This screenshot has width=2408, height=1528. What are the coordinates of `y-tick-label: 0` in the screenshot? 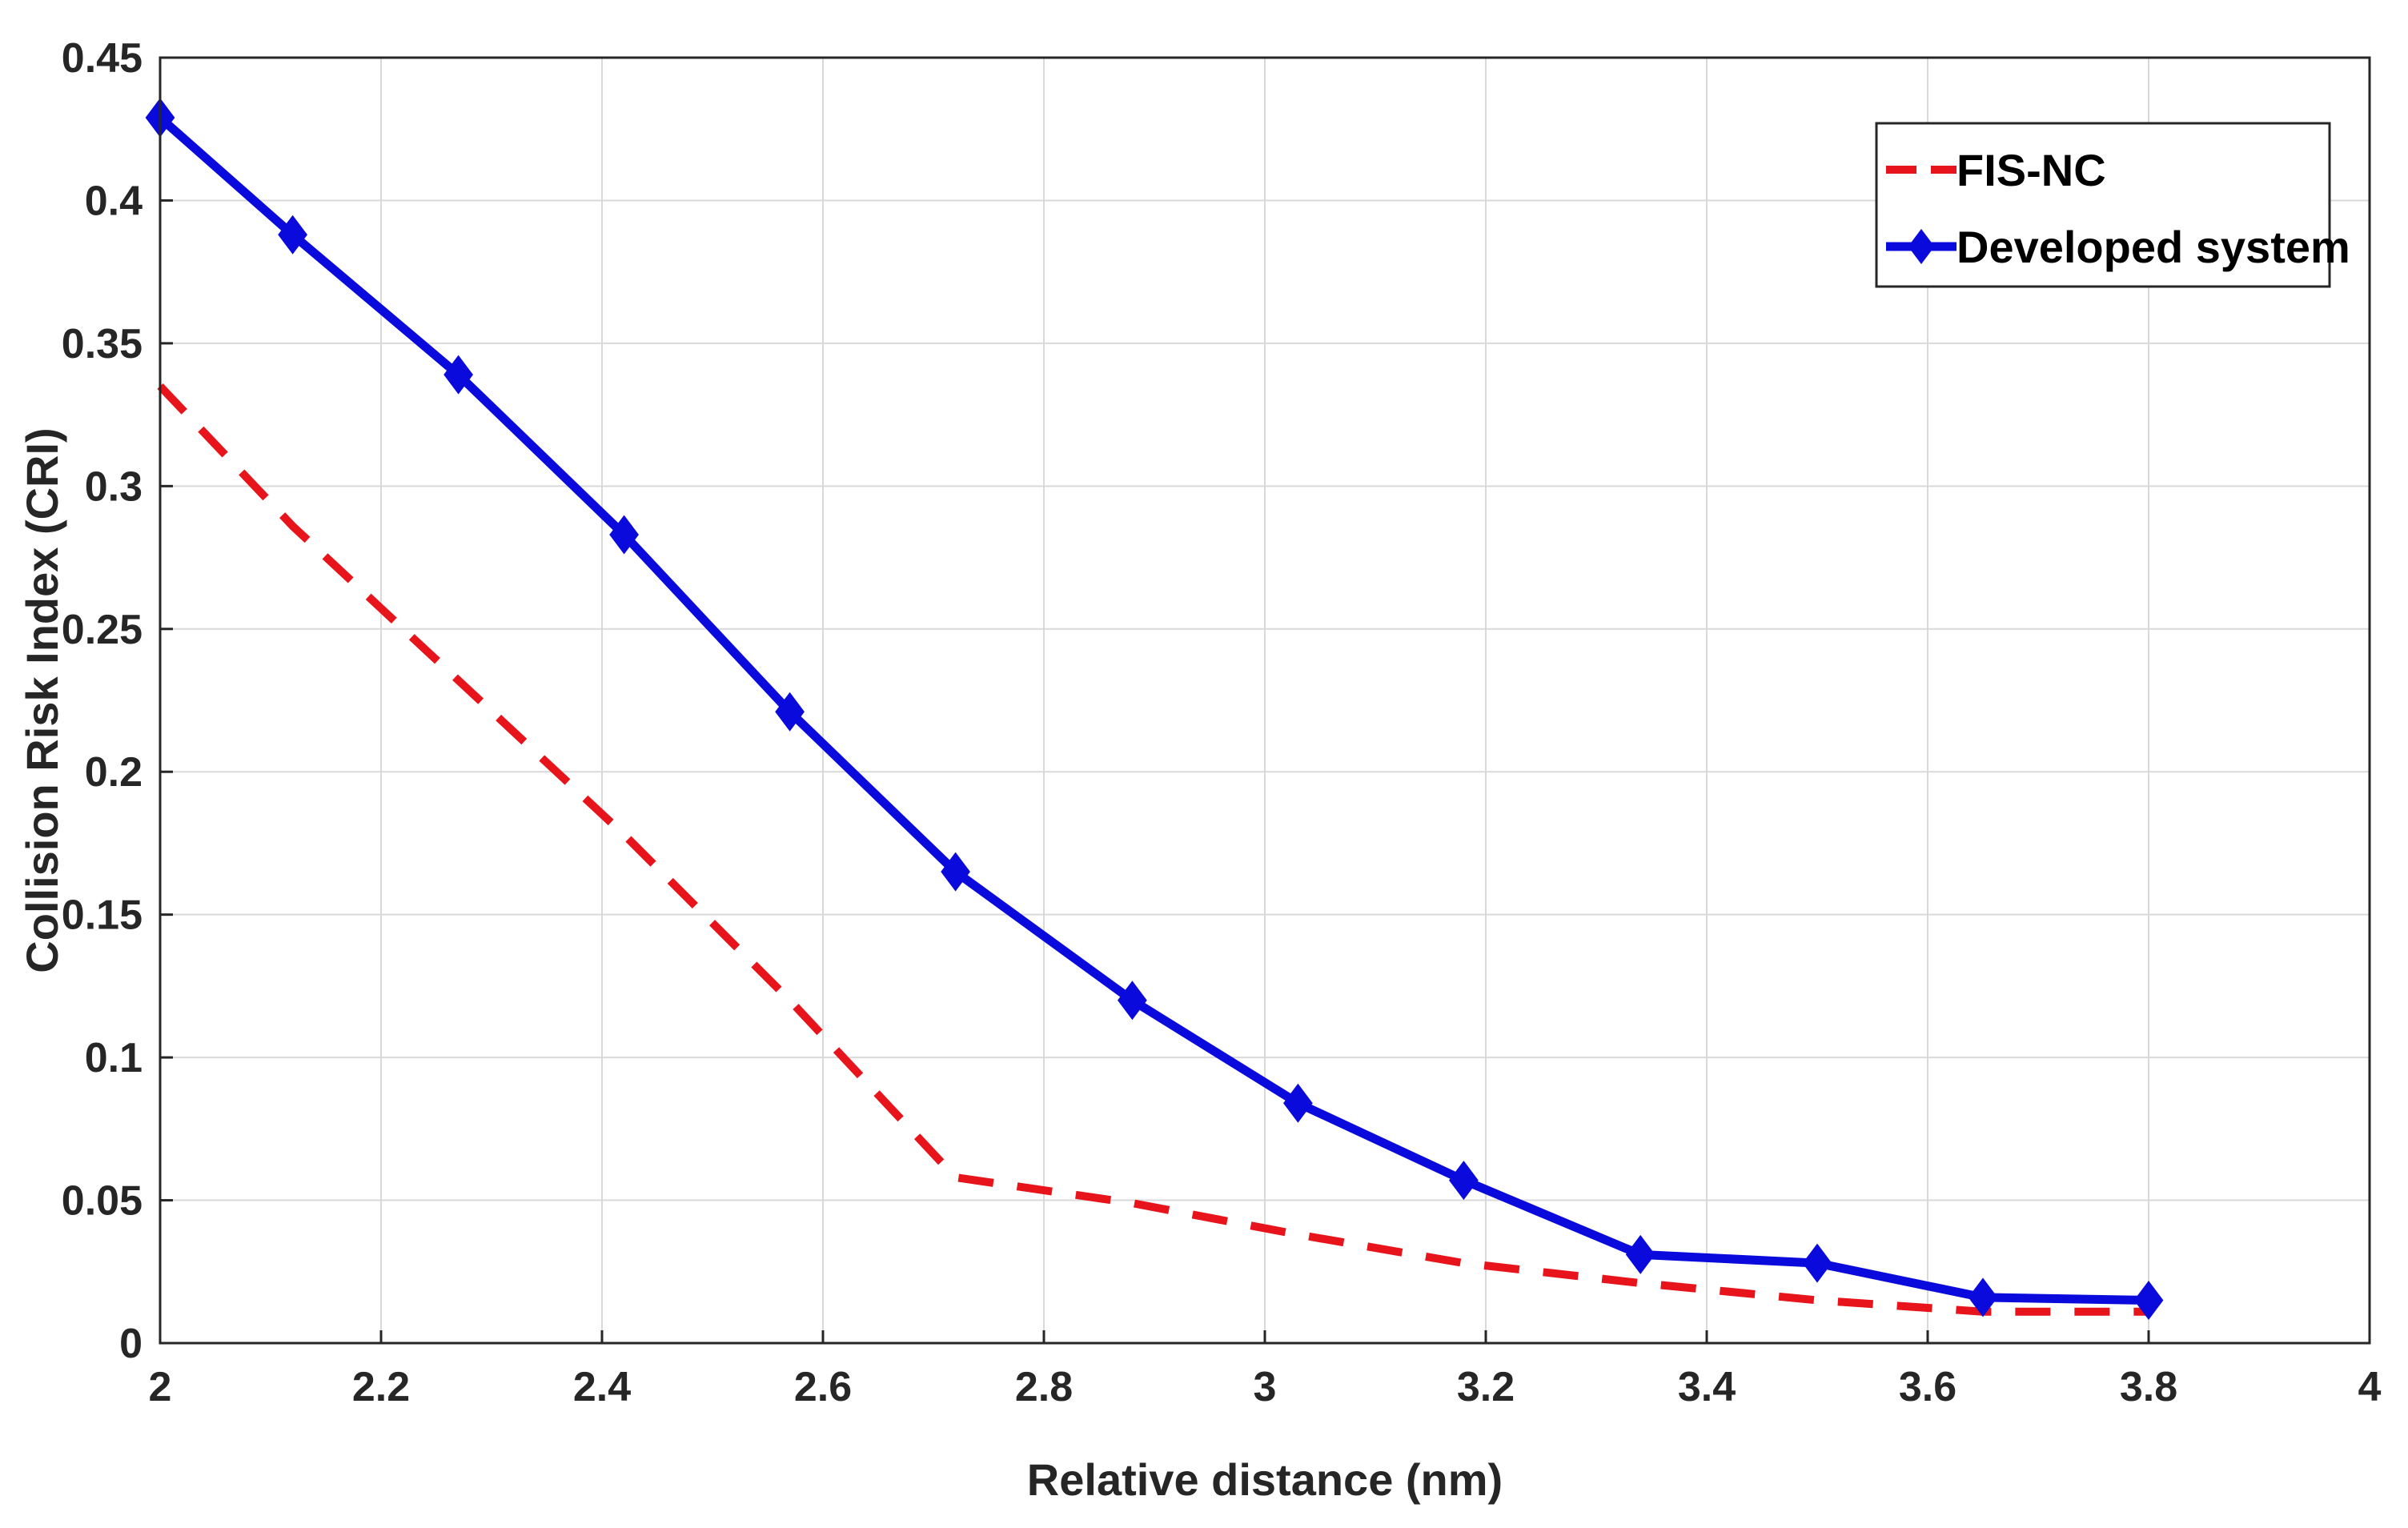 It's located at (130, 1344).